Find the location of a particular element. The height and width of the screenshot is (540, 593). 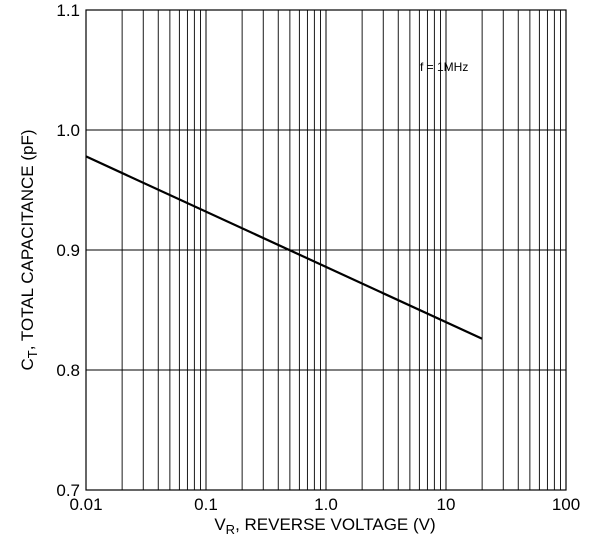

y-tick-label: 0.9 is located at coordinates (68, 250).